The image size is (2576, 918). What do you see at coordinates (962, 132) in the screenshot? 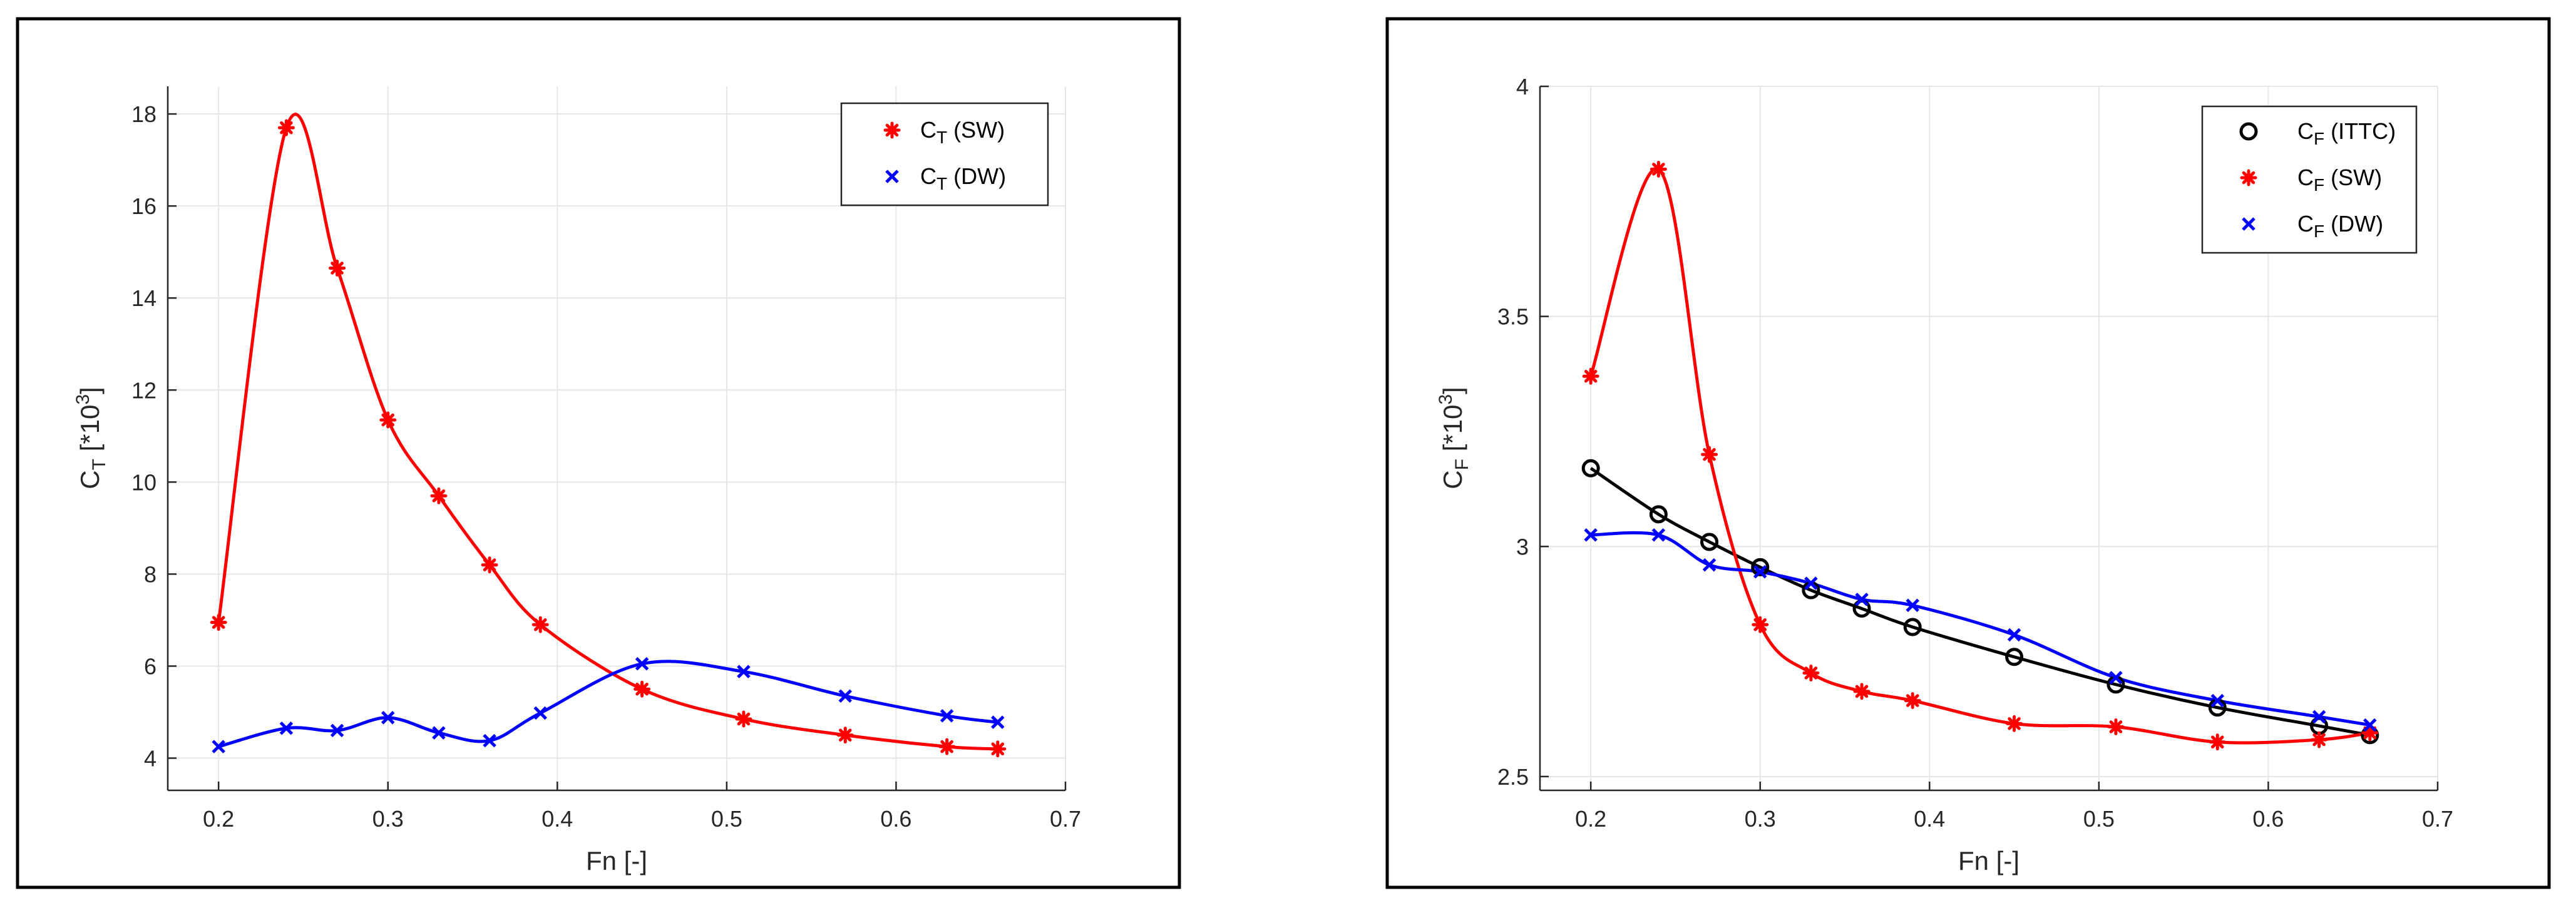
I see `legend-label-ct-sw: CT (SW)` at bounding box center [962, 132].